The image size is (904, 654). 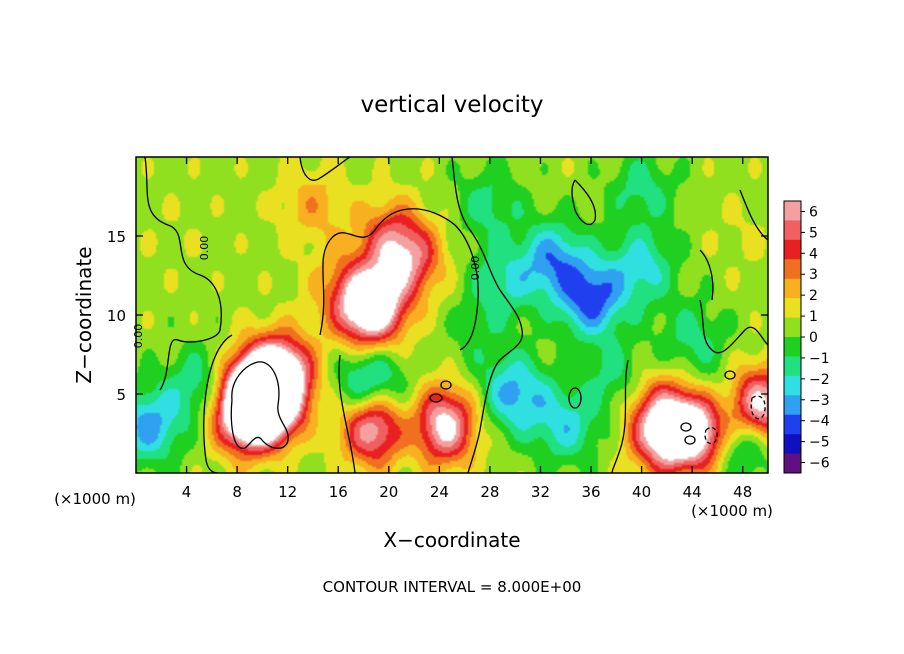 What do you see at coordinates (819, 464) in the screenshot?
I see `colorbar-label: −6` at bounding box center [819, 464].